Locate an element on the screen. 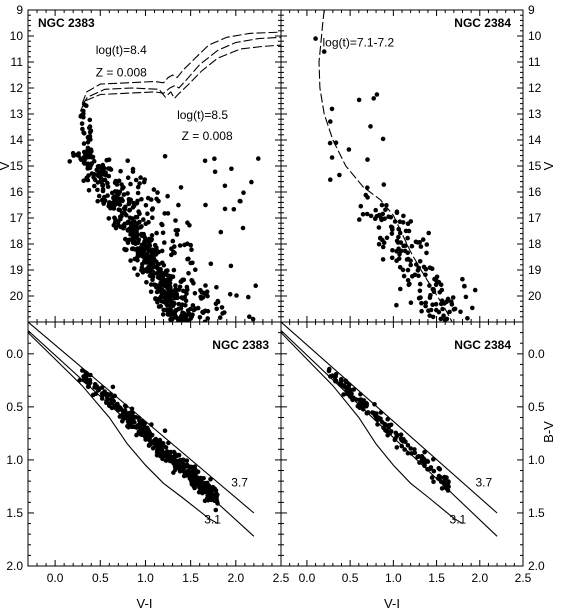  x-tick-label: 1.0 is located at coordinates (393, 578).